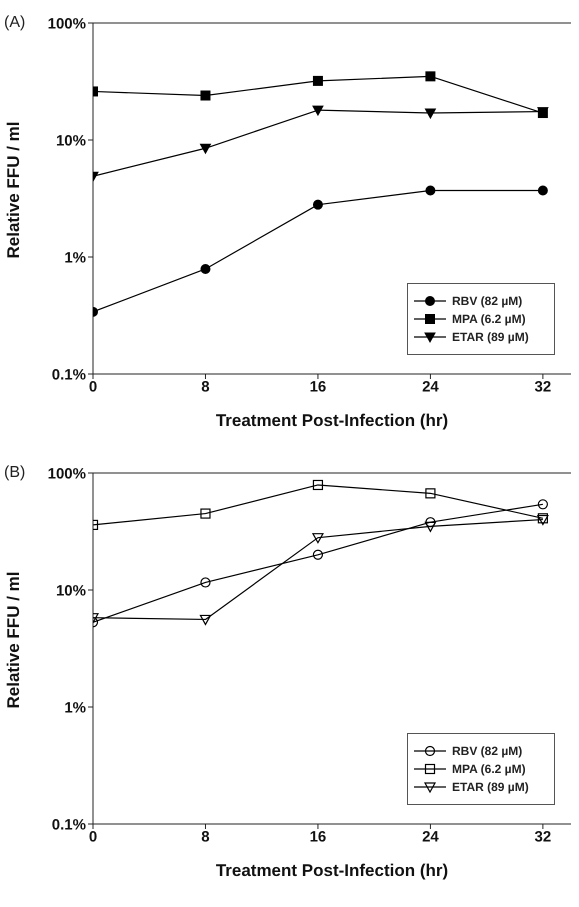  I want to click on chart-title: (B), so click(15, 473).